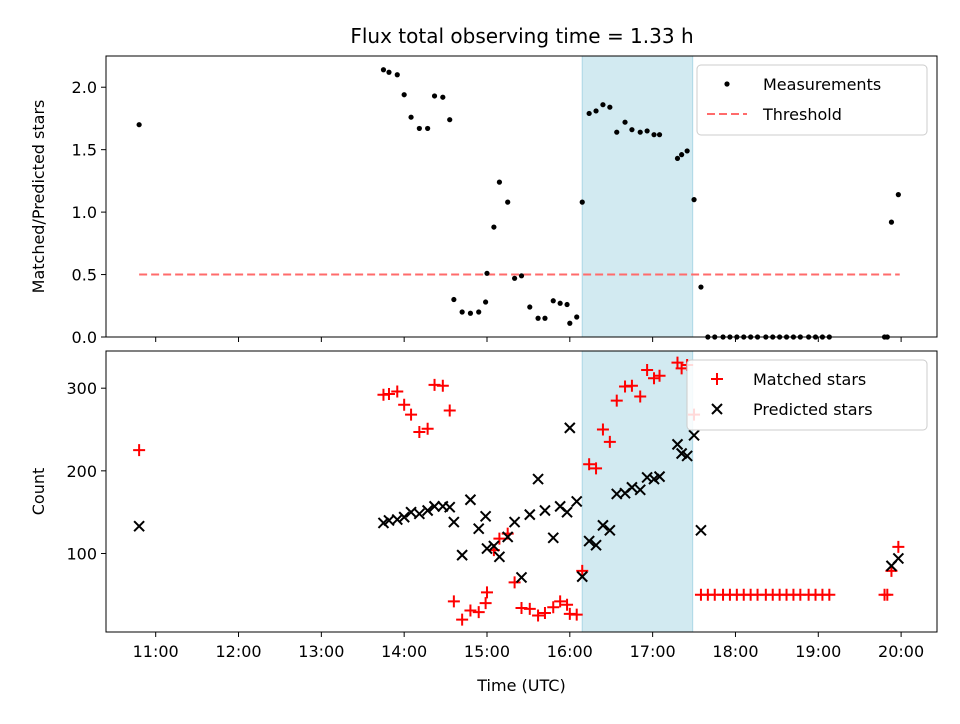 Image resolution: width=960 pixels, height=724 pixels. What do you see at coordinates (238, 651) in the screenshot?
I see `x-tick-label: 12:00` at bounding box center [238, 651].